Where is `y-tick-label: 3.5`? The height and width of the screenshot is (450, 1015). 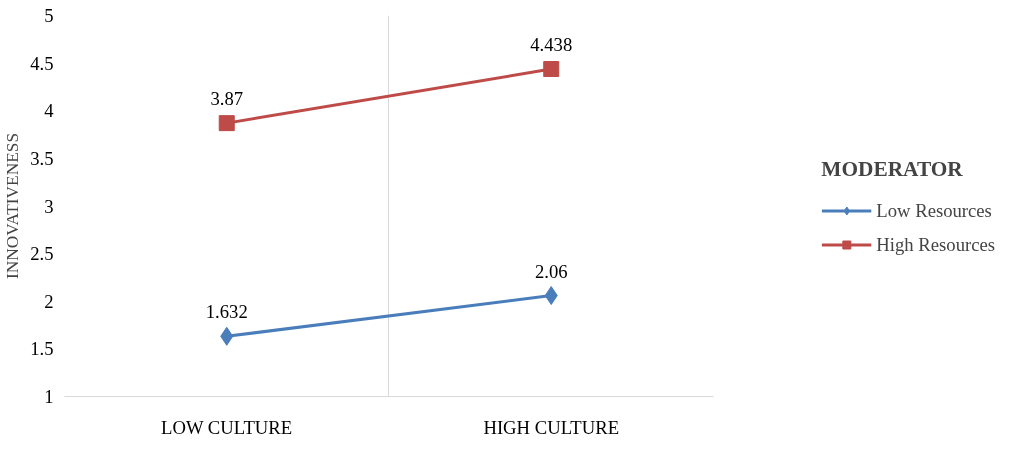
y-tick-label: 3.5 is located at coordinates (42, 158).